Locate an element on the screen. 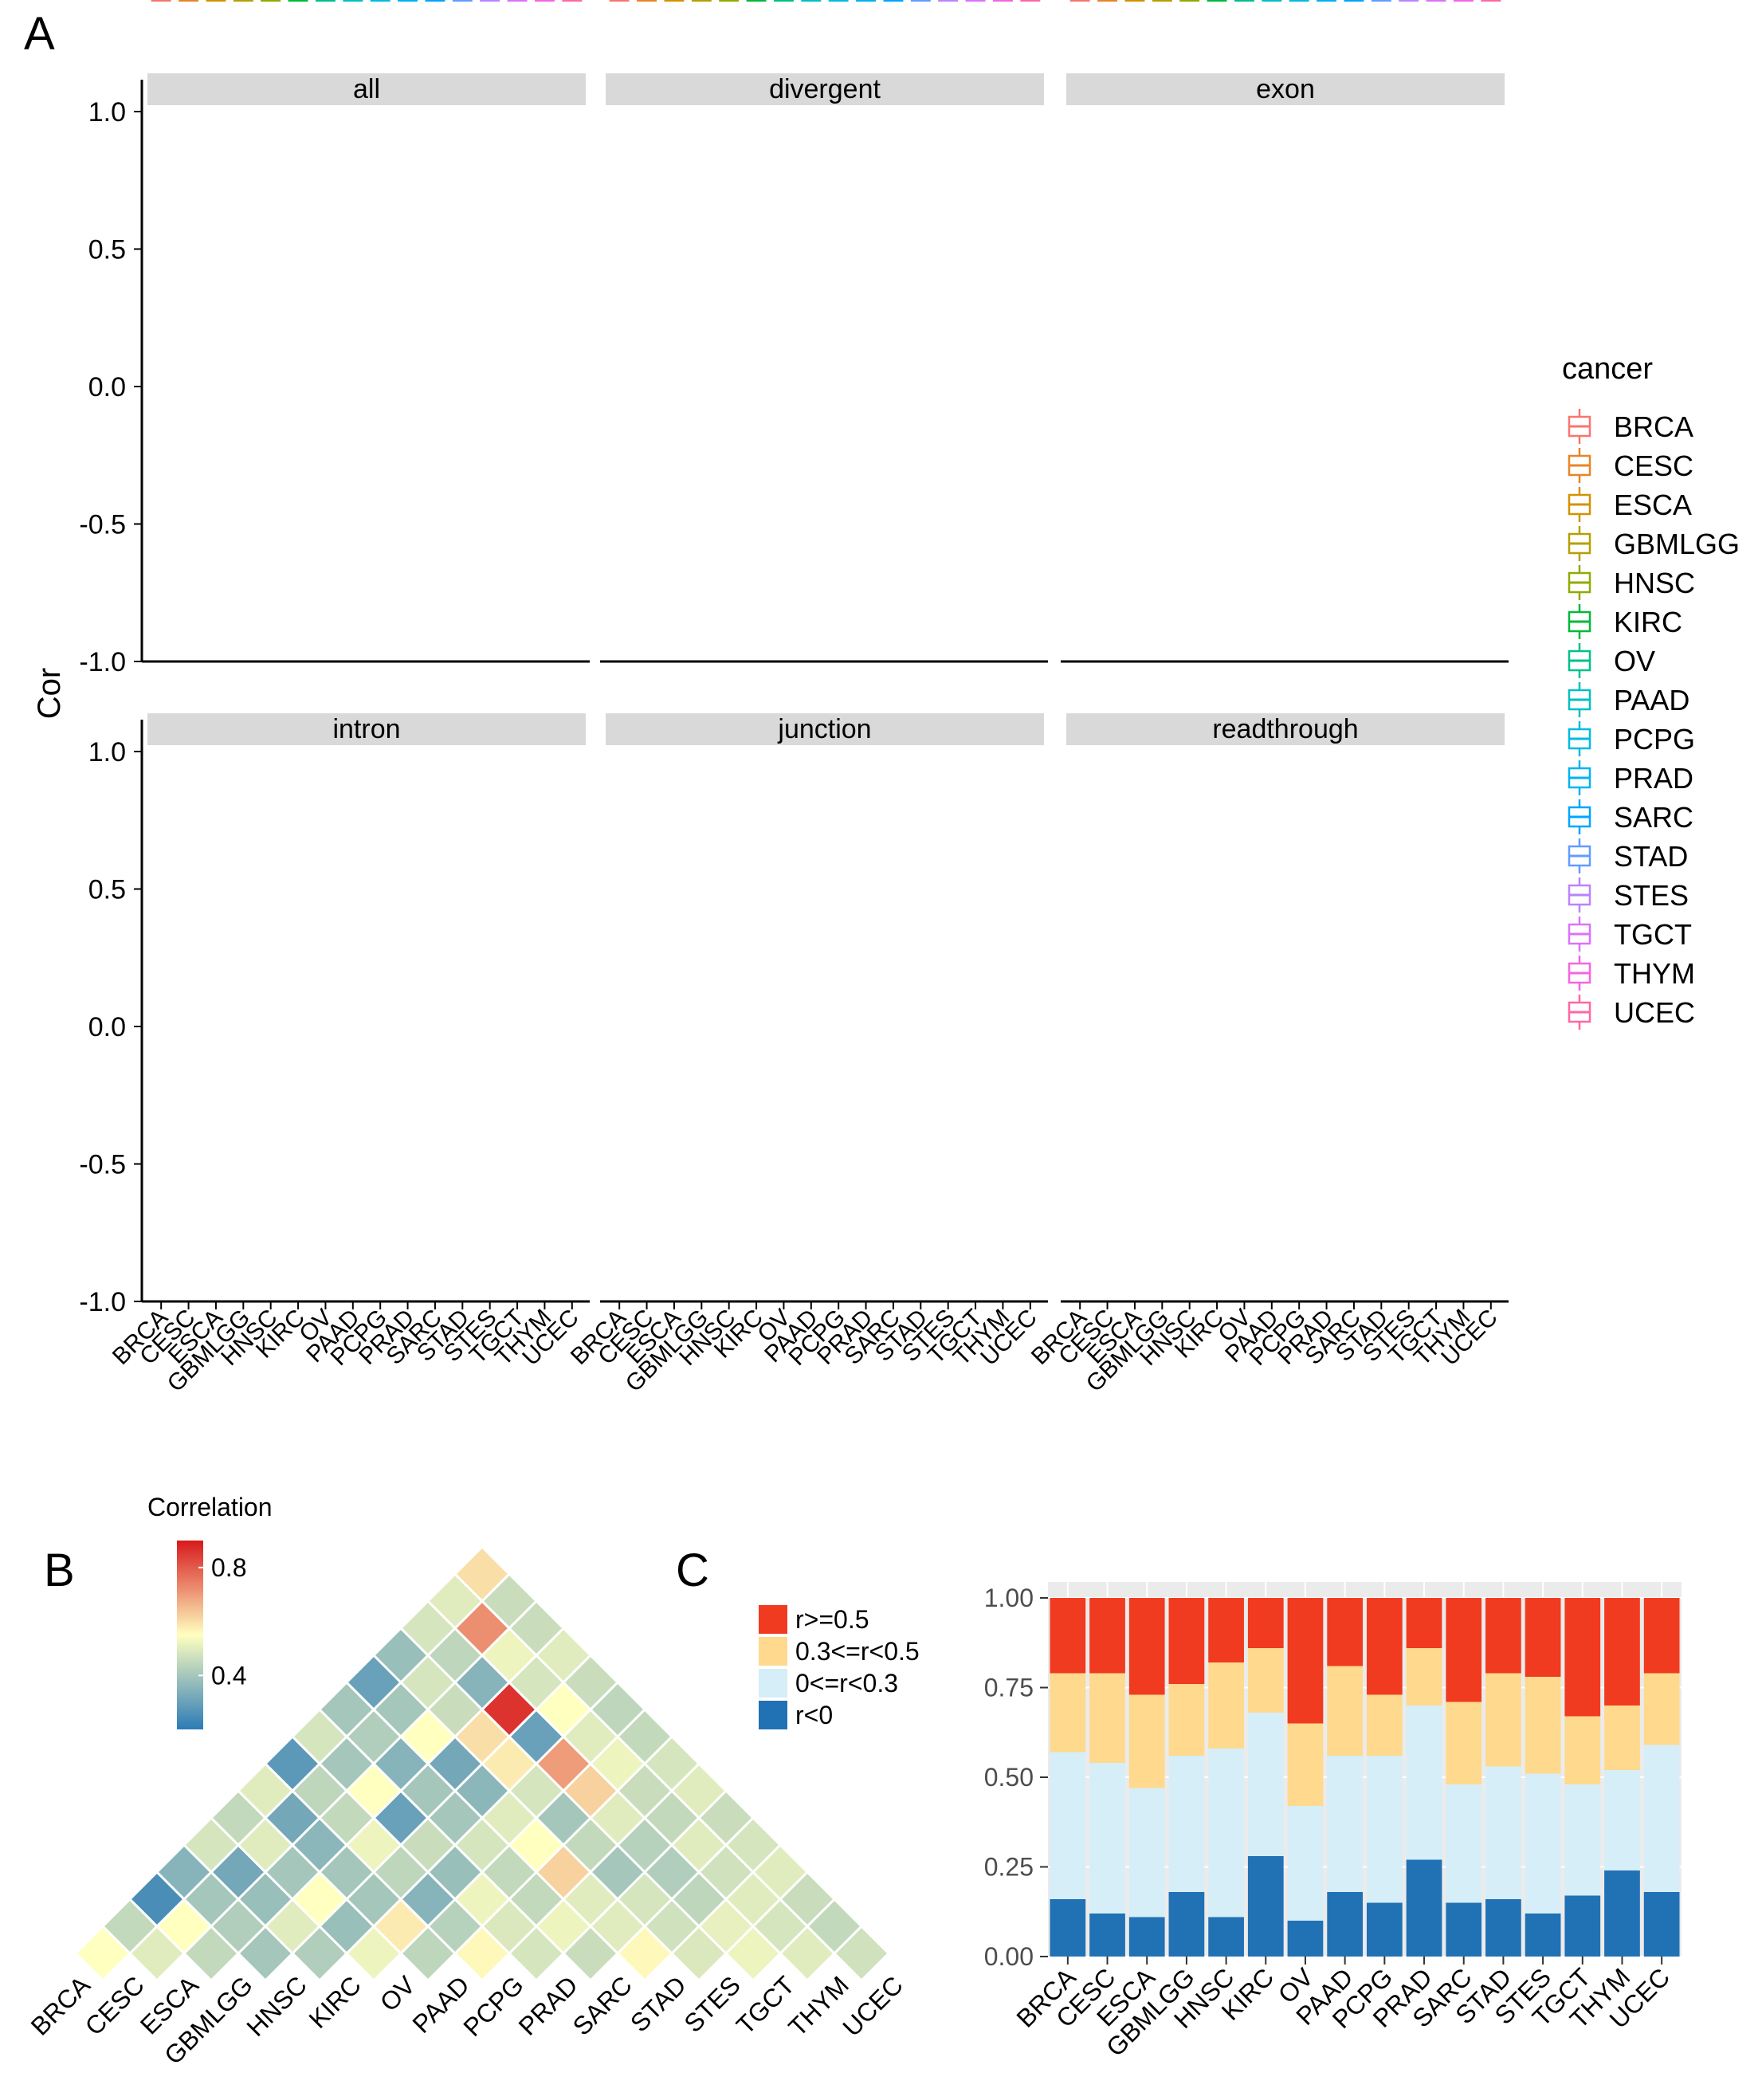 This screenshot has width=1762, height=2100. legend-label: PCPG is located at coordinates (1654, 739).